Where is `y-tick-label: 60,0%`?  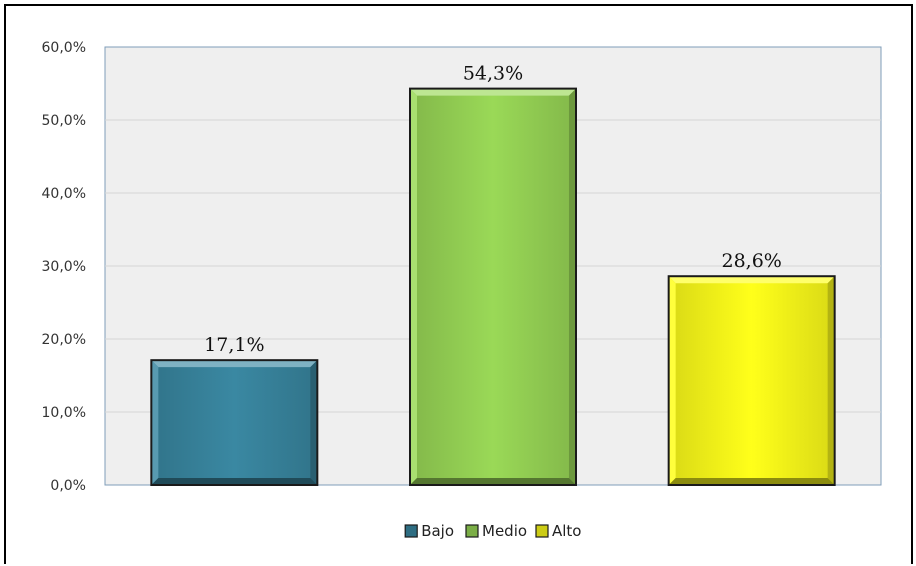 y-tick-label: 60,0% is located at coordinates (64, 48).